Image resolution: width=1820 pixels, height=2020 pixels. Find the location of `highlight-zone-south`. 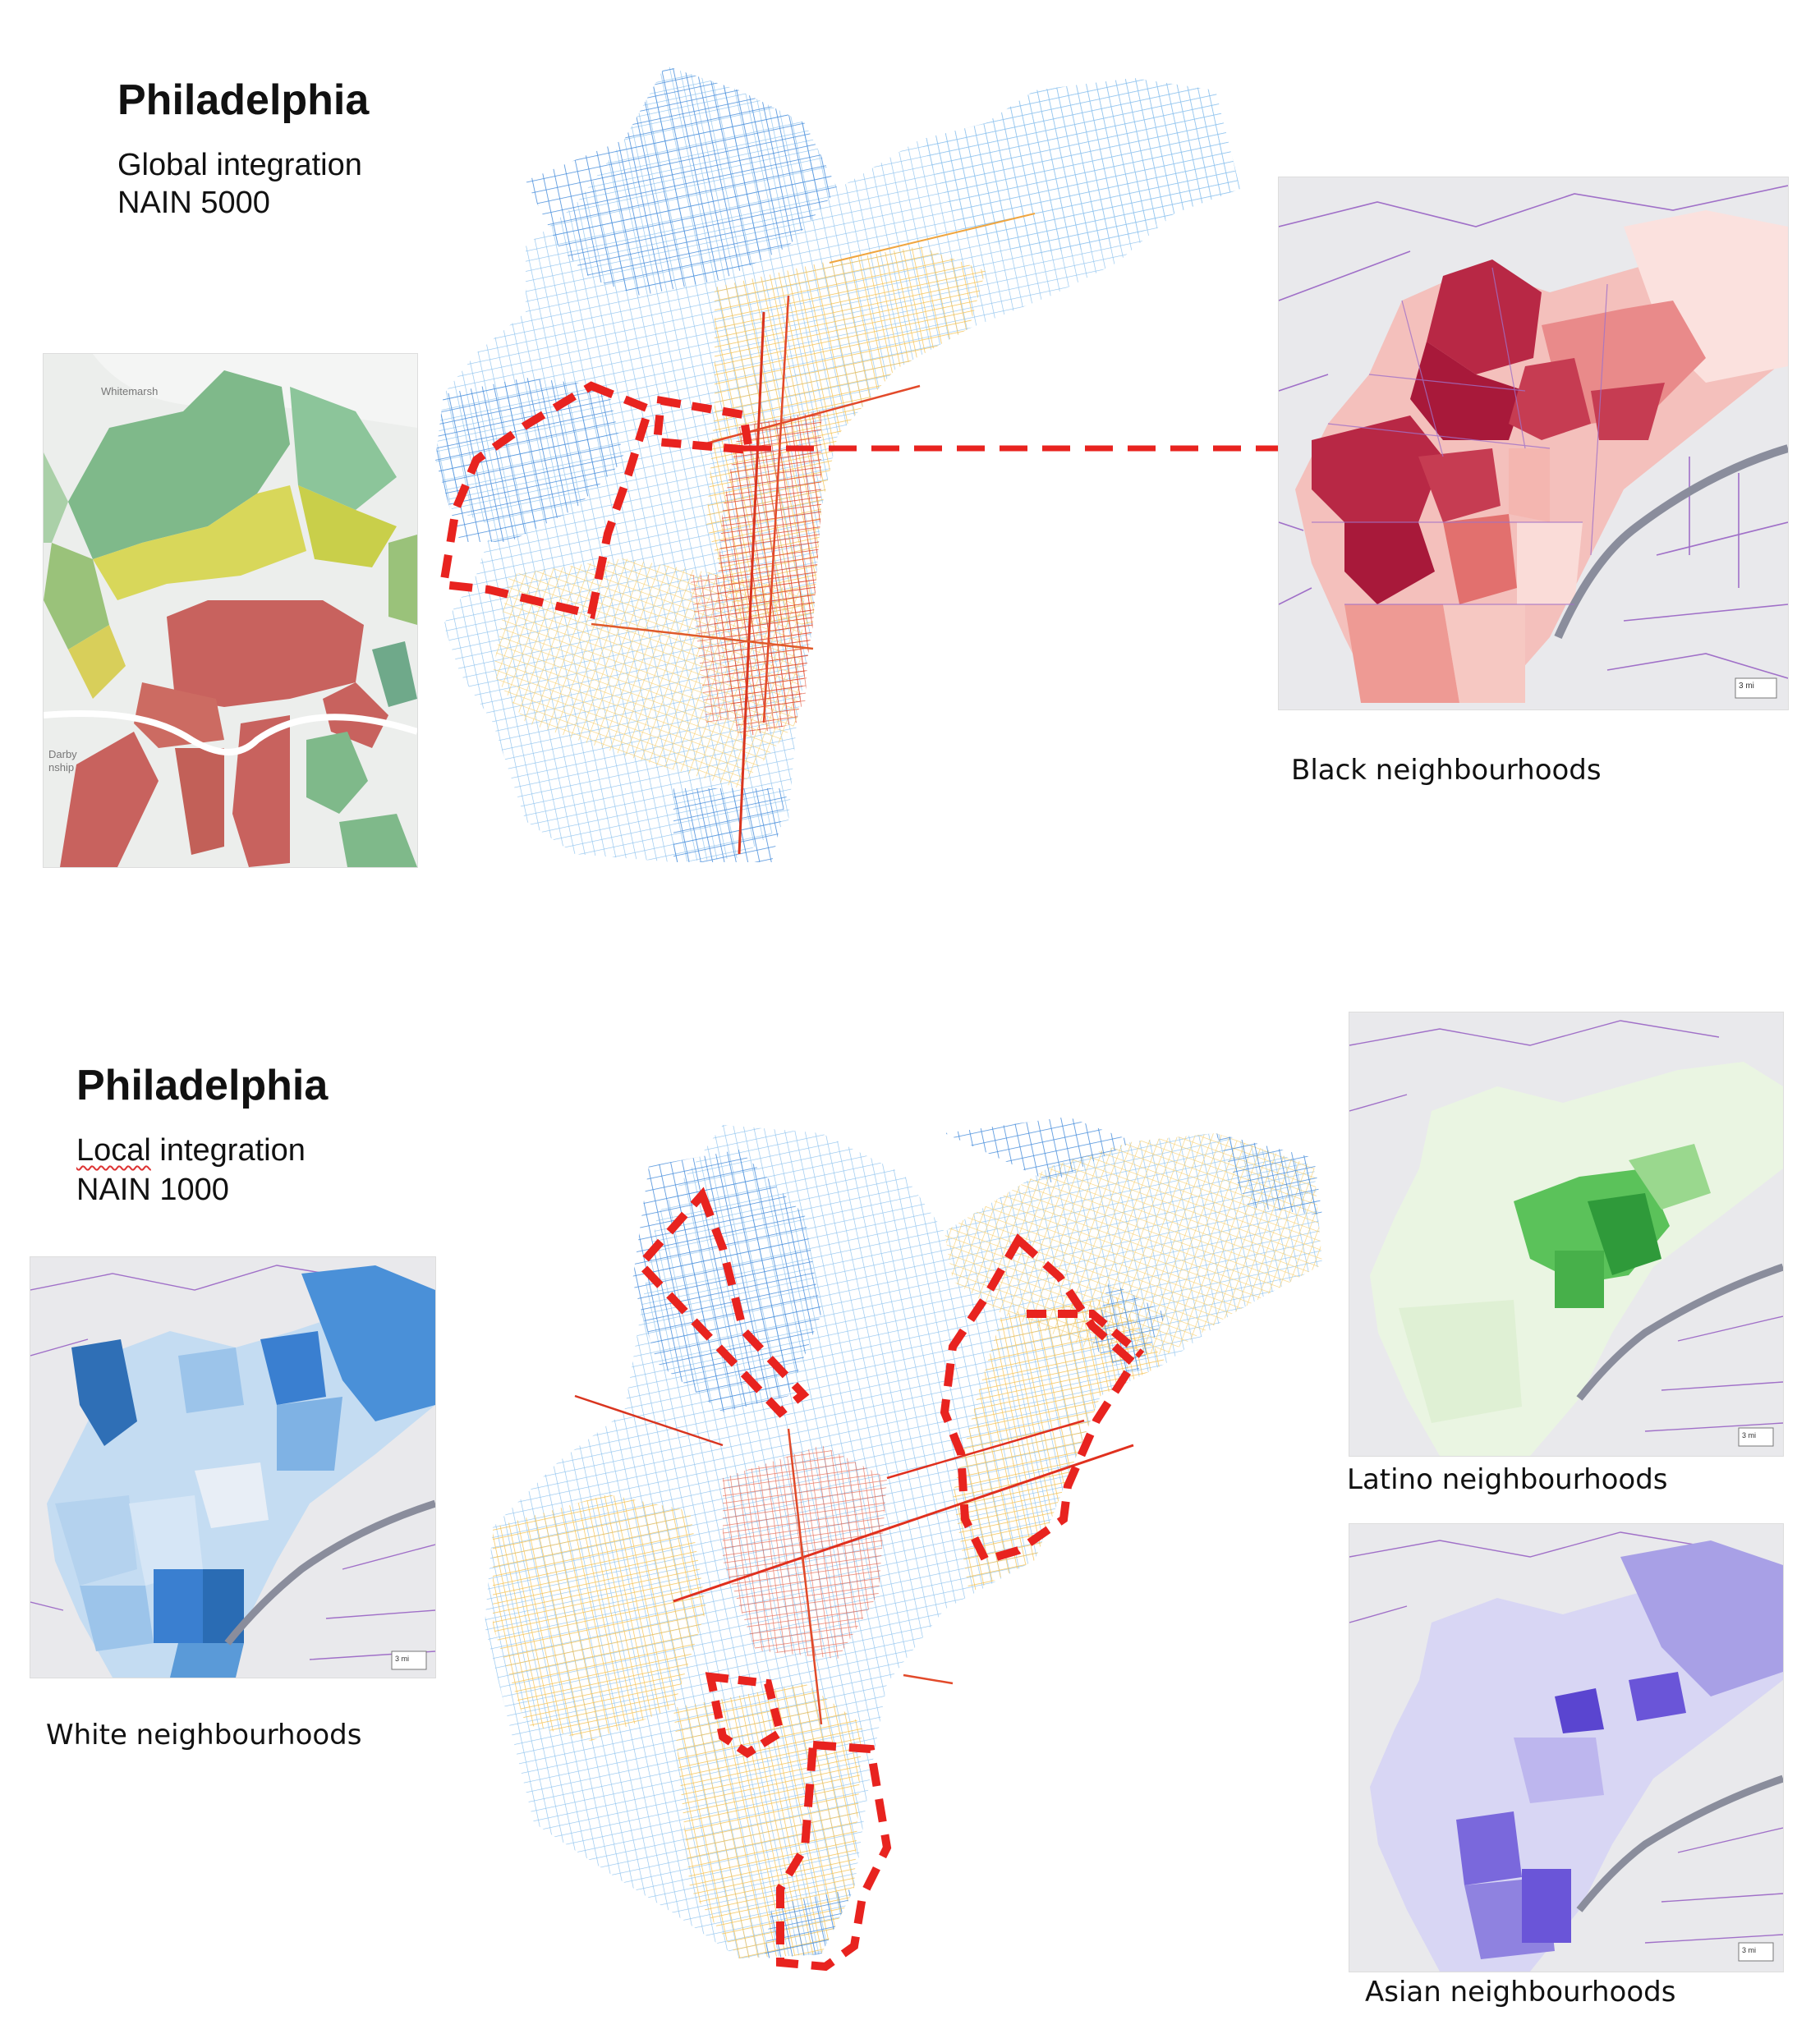

highlight-zone-south is located at coordinates (834, 1856).